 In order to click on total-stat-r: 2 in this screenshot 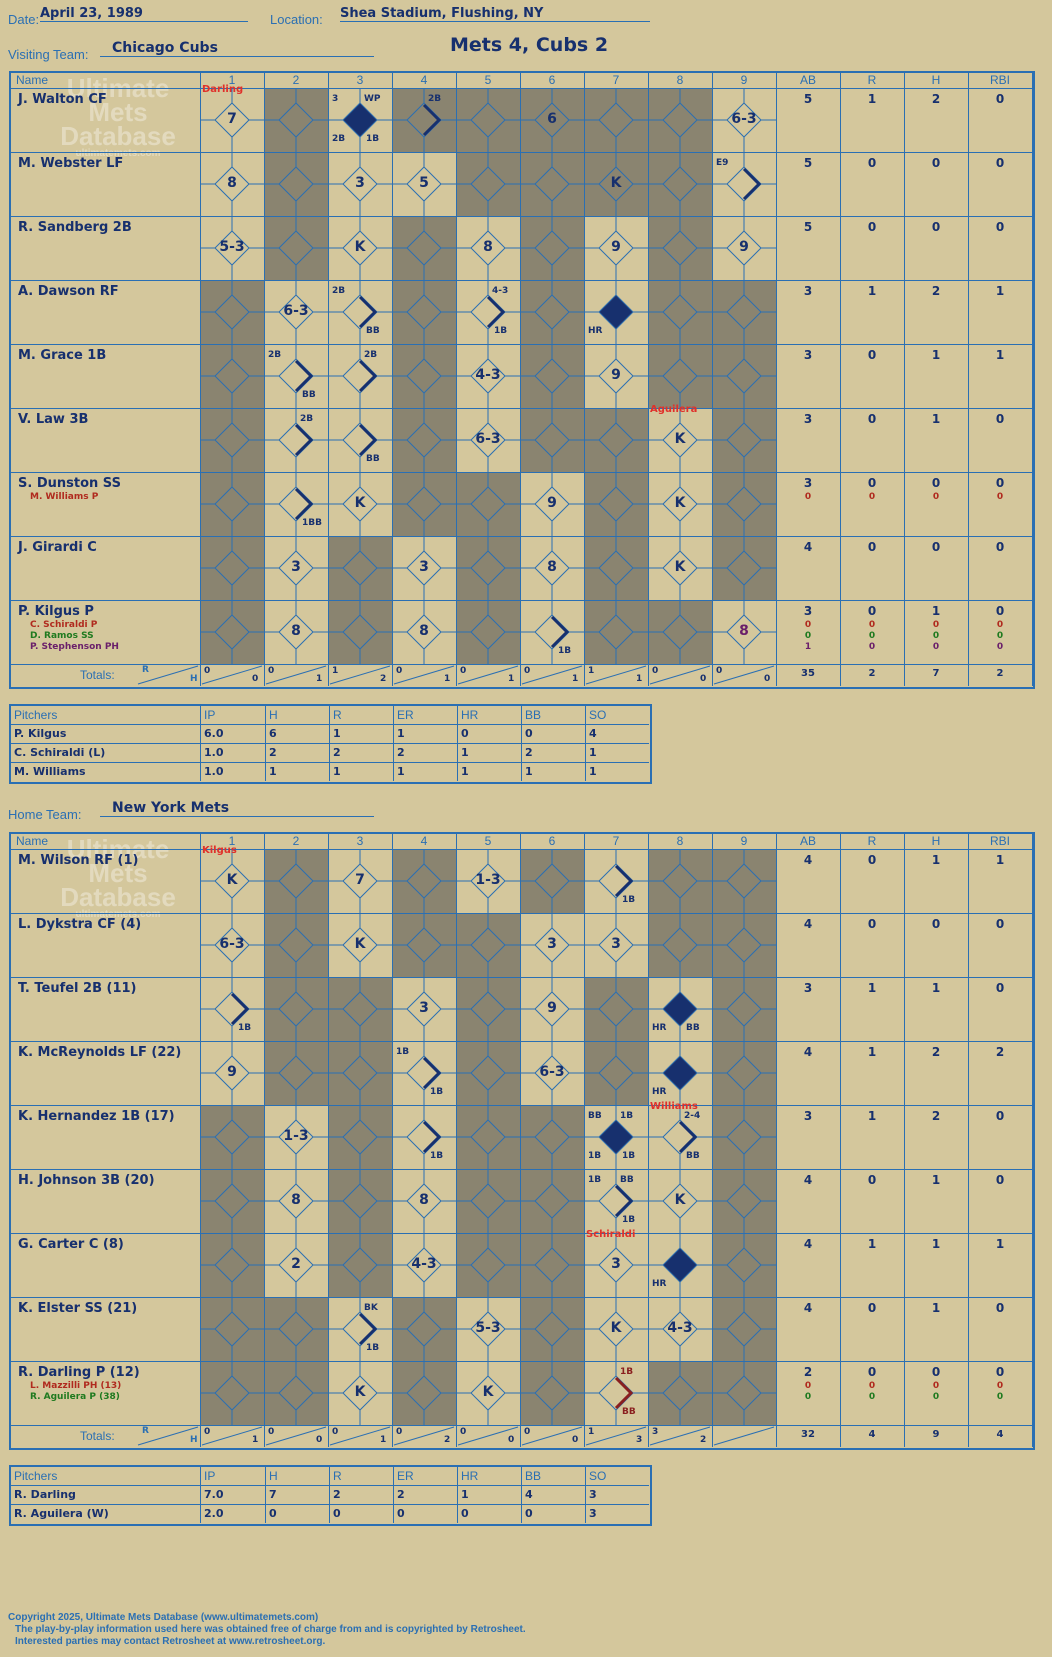, I will do `click(872, 673)`.